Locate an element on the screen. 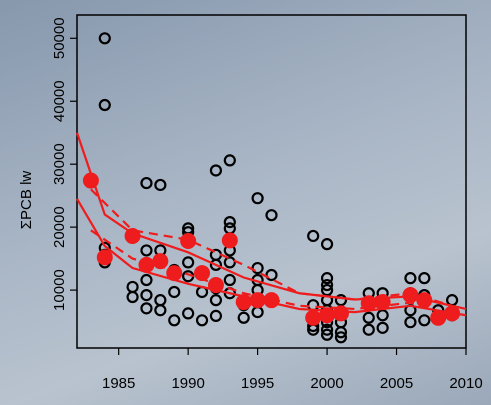 The height and width of the screenshot is (405, 491). y-tick-label: 10000 is located at coordinates (59, 290).